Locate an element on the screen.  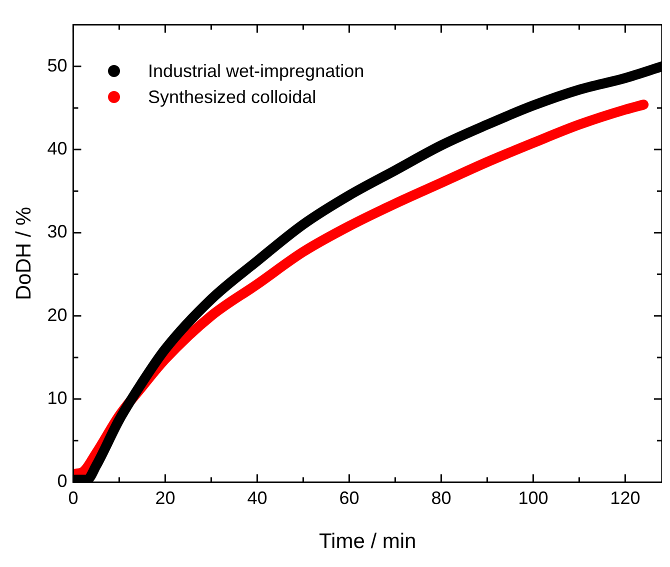
x-tick-label: 60 is located at coordinates (349, 498).